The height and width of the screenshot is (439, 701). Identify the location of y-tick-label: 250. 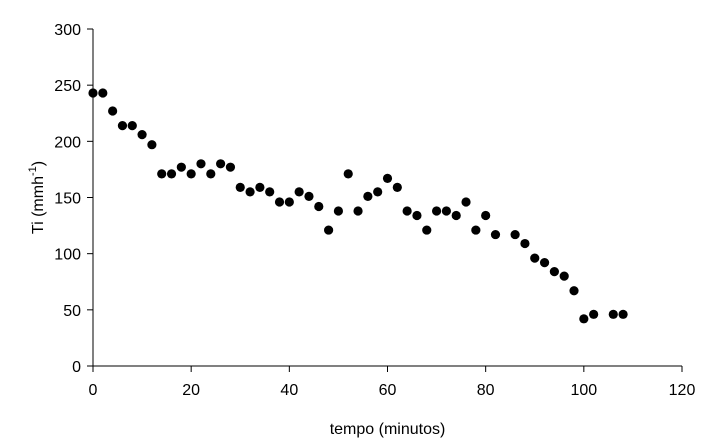
(67, 86).